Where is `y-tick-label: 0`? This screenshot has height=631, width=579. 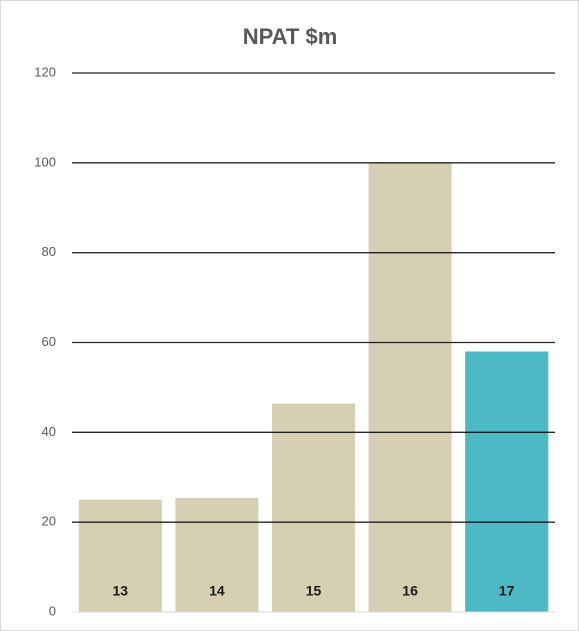
y-tick-label: 0 is located at coordinates (52, 610).